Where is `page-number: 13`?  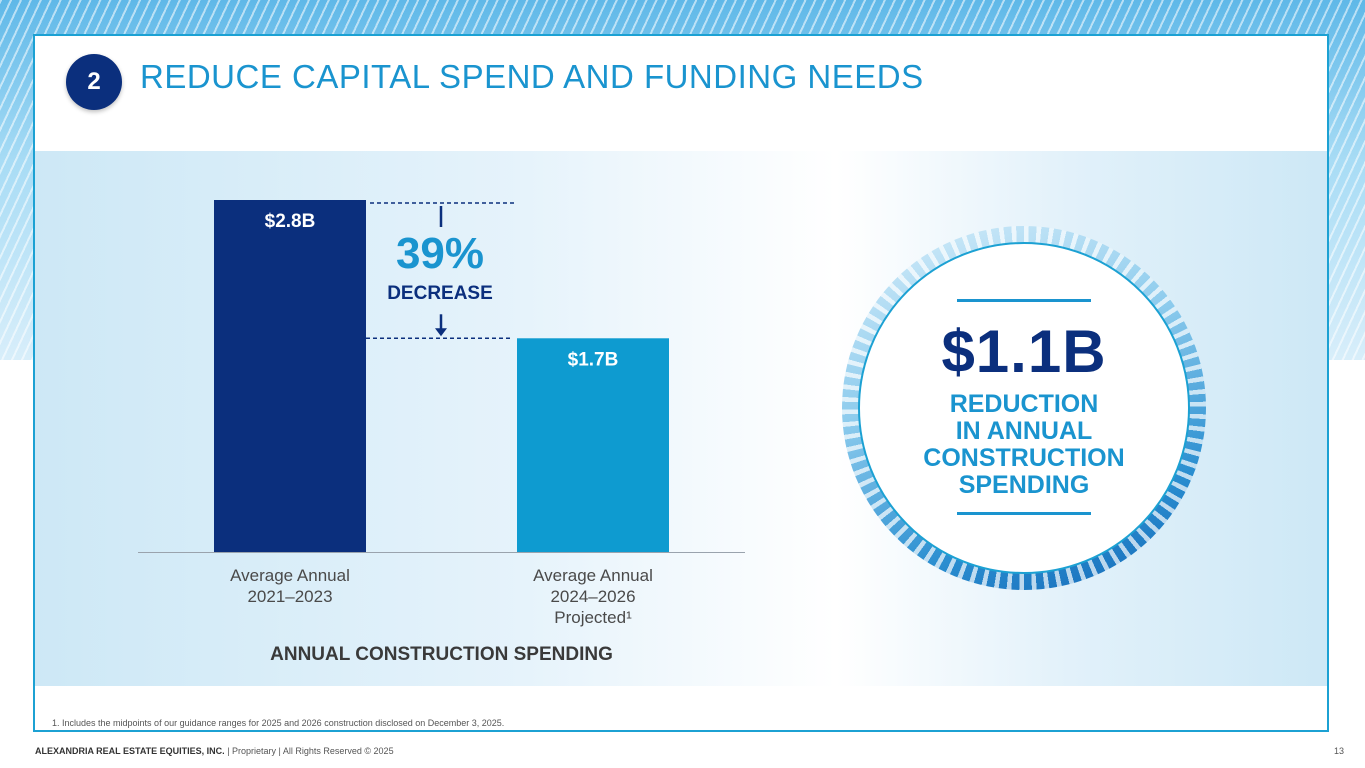 page-number: 13 is located at coordinates (1338, 751).